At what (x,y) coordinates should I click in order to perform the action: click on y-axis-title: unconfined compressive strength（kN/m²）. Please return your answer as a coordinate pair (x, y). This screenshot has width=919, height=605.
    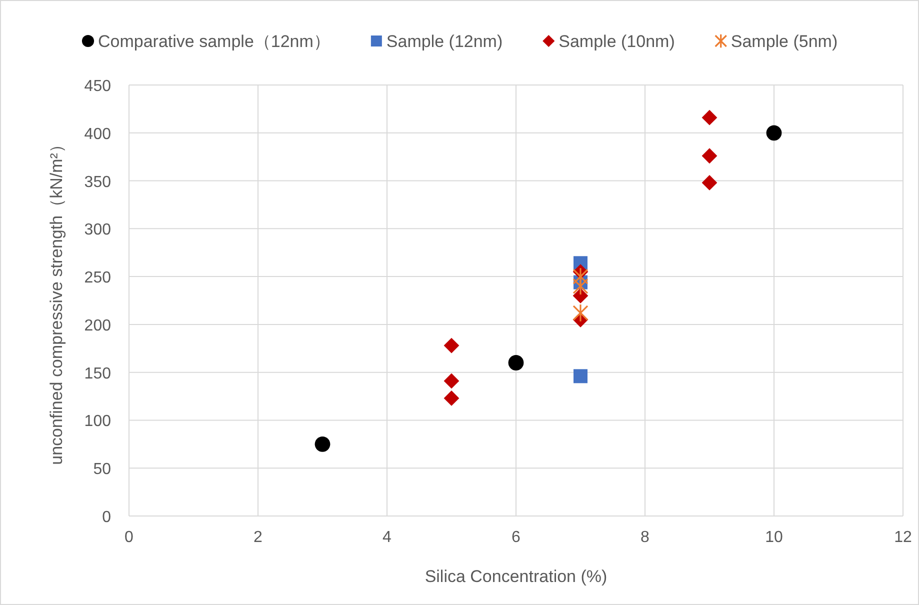
    Looking at the image, I should click on (56, 300).